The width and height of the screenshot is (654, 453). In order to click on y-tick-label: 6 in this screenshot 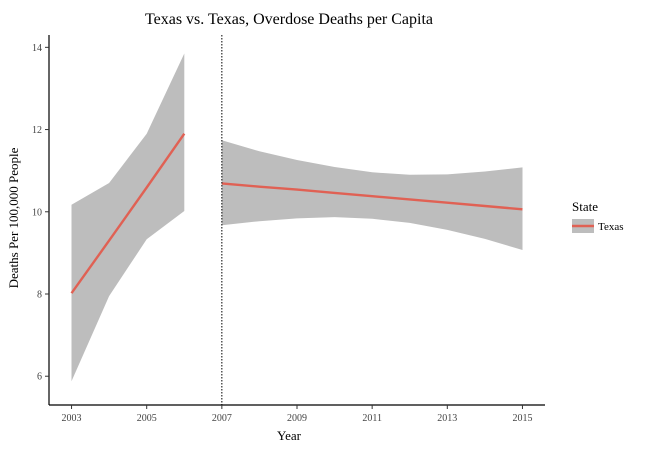, I will do `click(39, 377)`.